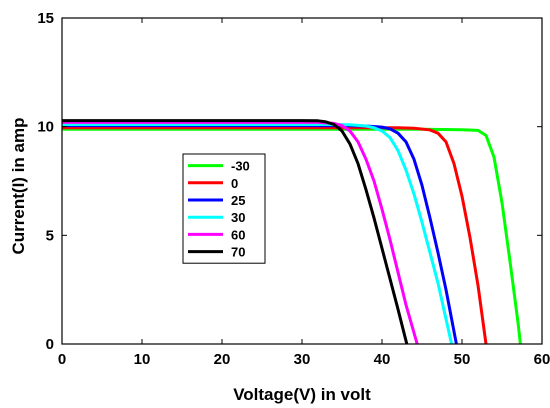 Image resolution: width=550 pixels, height=408 pixels. What do you see at coordinates (302, 359) in the screenshot?
I see `x-tick-label: 30` at bounding box center [302, 359].